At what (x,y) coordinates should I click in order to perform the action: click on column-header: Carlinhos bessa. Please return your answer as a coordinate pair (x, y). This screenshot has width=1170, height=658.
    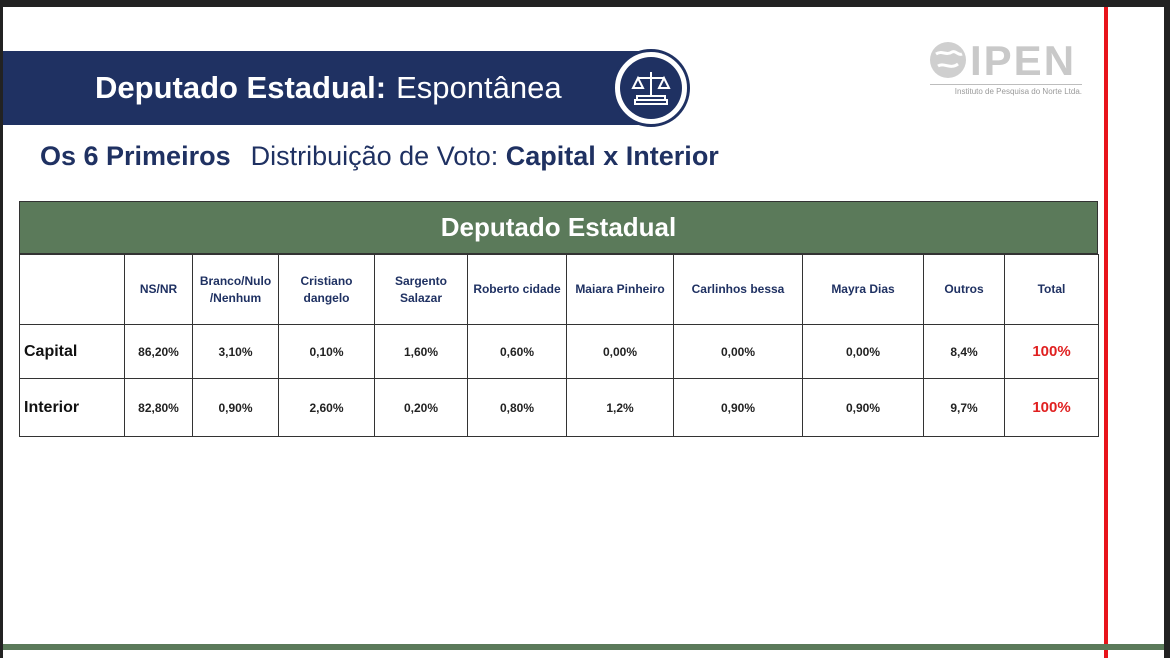
    Looking at the image, I should click on (738, 290).